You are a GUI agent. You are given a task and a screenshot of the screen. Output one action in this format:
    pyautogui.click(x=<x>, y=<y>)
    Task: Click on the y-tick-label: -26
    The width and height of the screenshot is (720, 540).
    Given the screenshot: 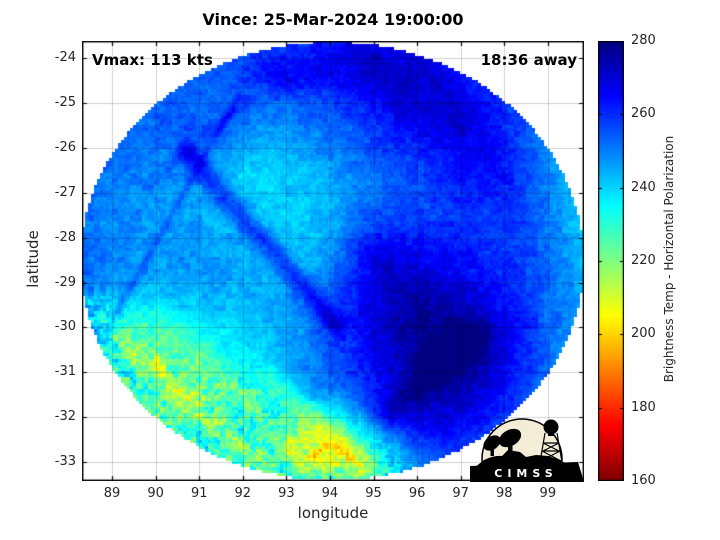 What is the action you would take?
    pyautogui.click(x=65, y=147)
    